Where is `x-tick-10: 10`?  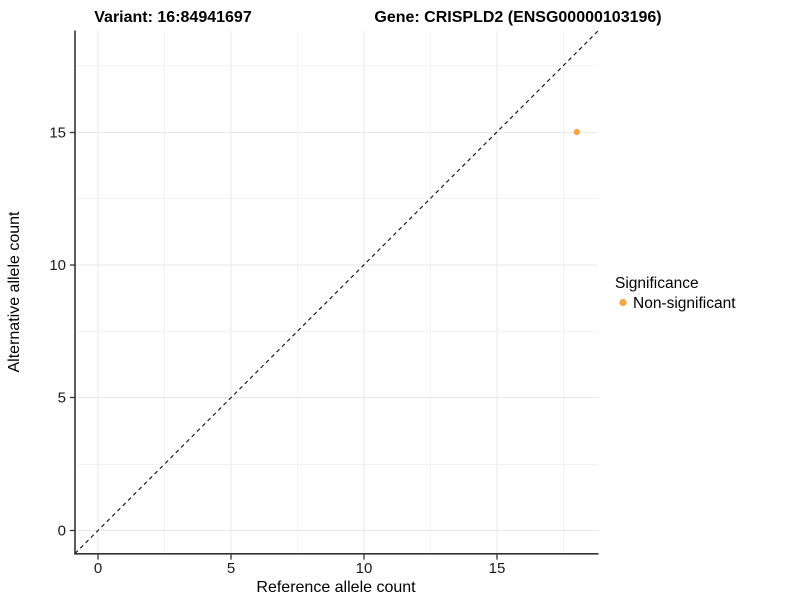 x-tick-10: 10 is located at coordinates (364, 568).